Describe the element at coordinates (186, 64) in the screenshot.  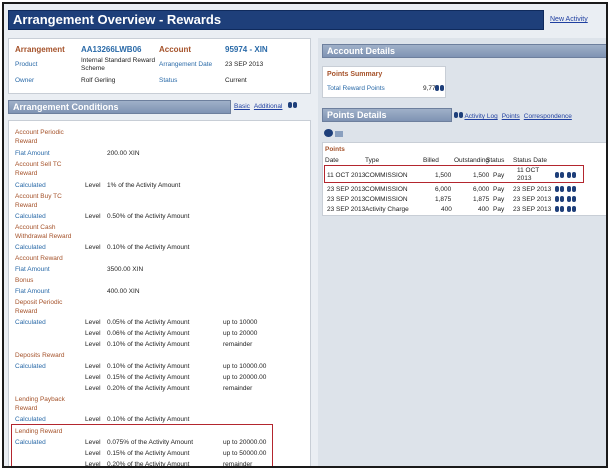
I see `arrangement-date-label: Arrangement Date` at that location.